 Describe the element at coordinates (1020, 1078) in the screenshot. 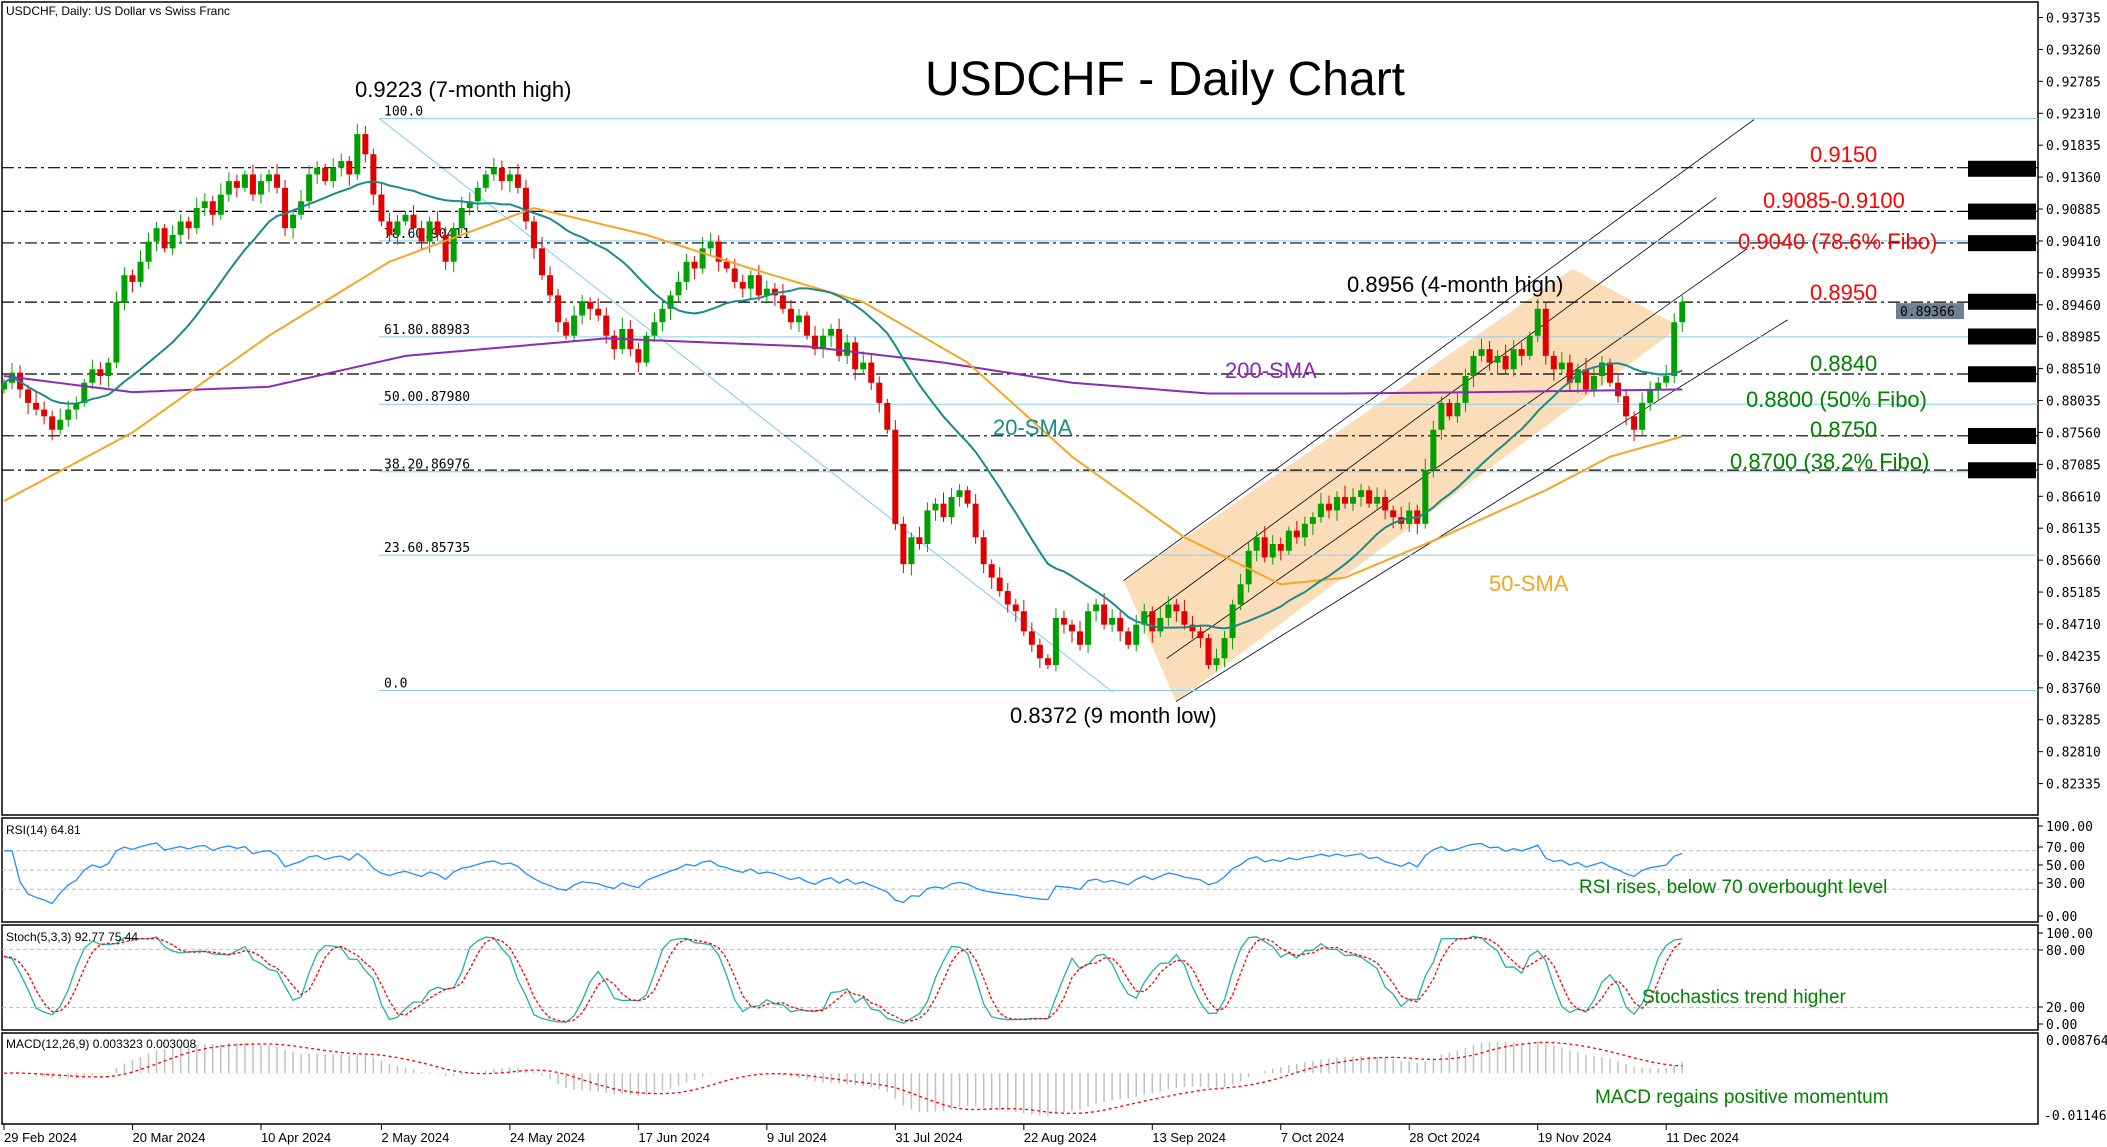

I see `macd-panel` at that location.